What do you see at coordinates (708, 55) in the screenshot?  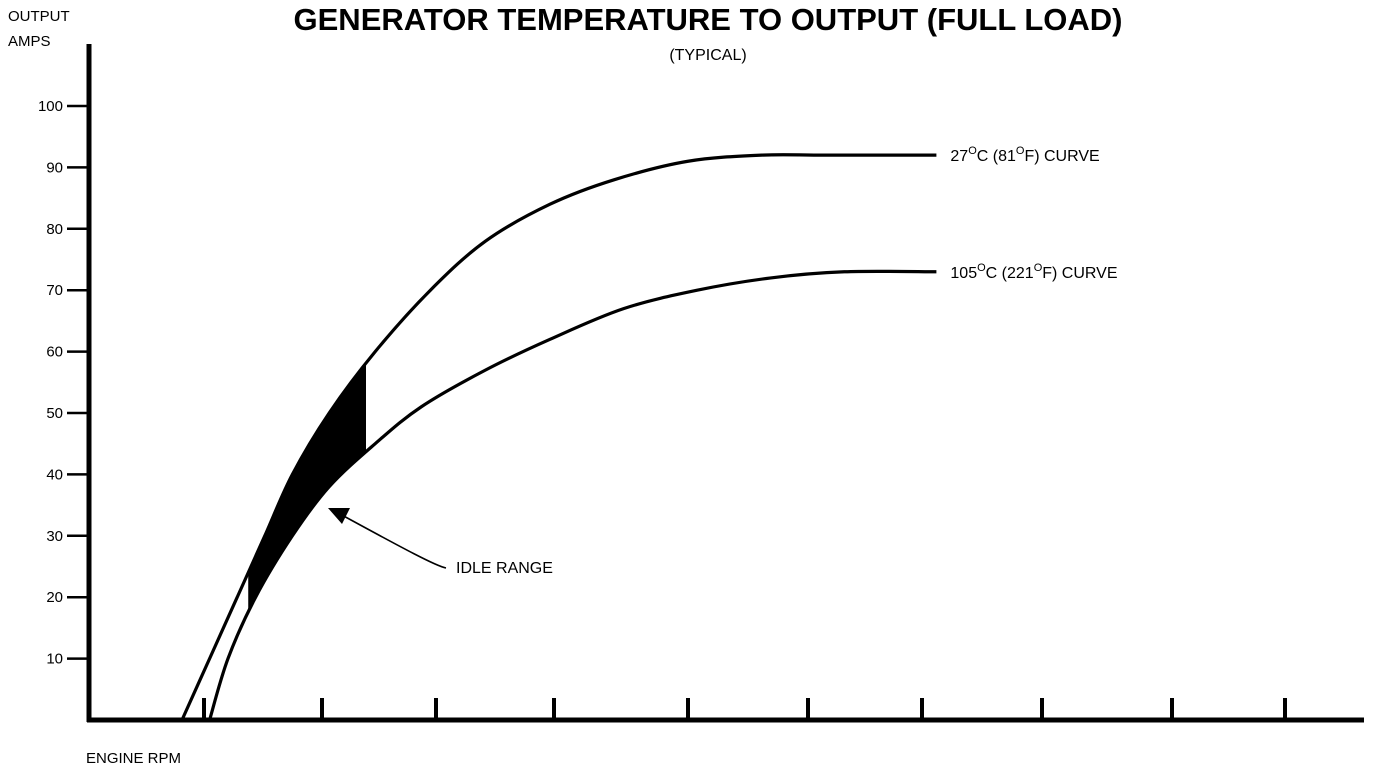 I see `chart-subtitle: (TYPICAL)` at bounding box center [708, 55].